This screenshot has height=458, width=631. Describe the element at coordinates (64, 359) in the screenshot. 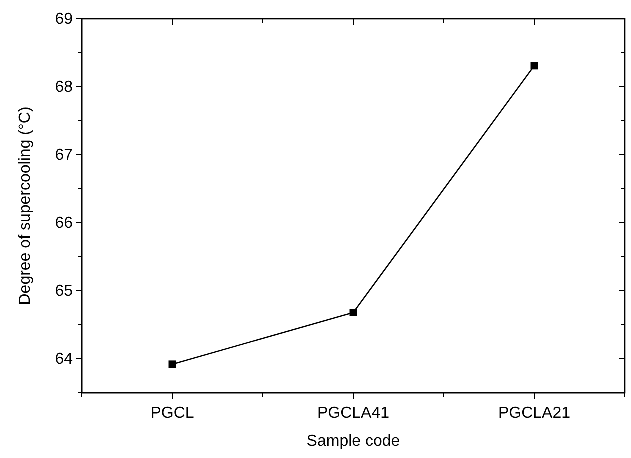

I see `y-tick-label: 64` at that location.